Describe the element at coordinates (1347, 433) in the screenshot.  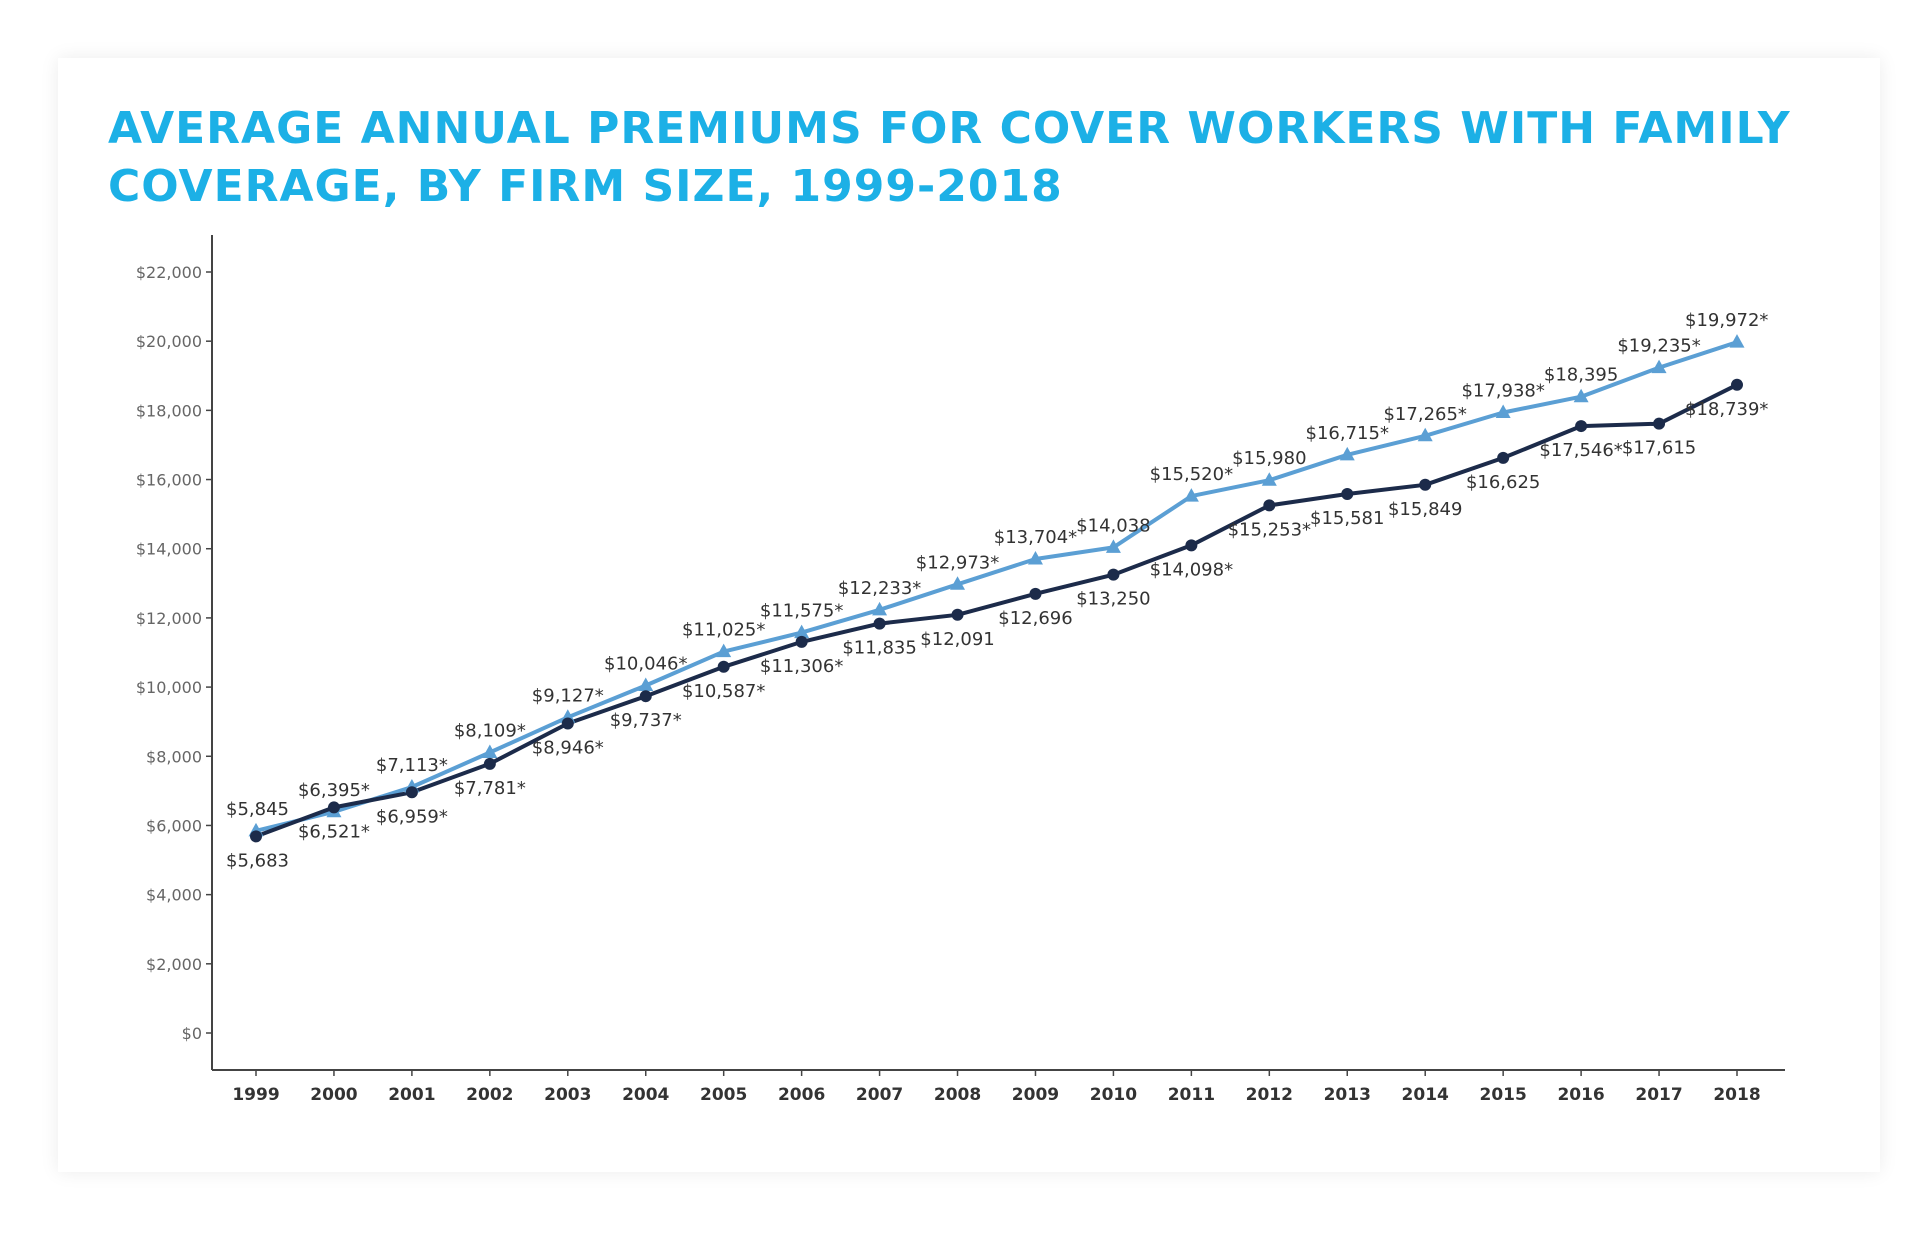
I see `data-label: $16,715*` at that location.